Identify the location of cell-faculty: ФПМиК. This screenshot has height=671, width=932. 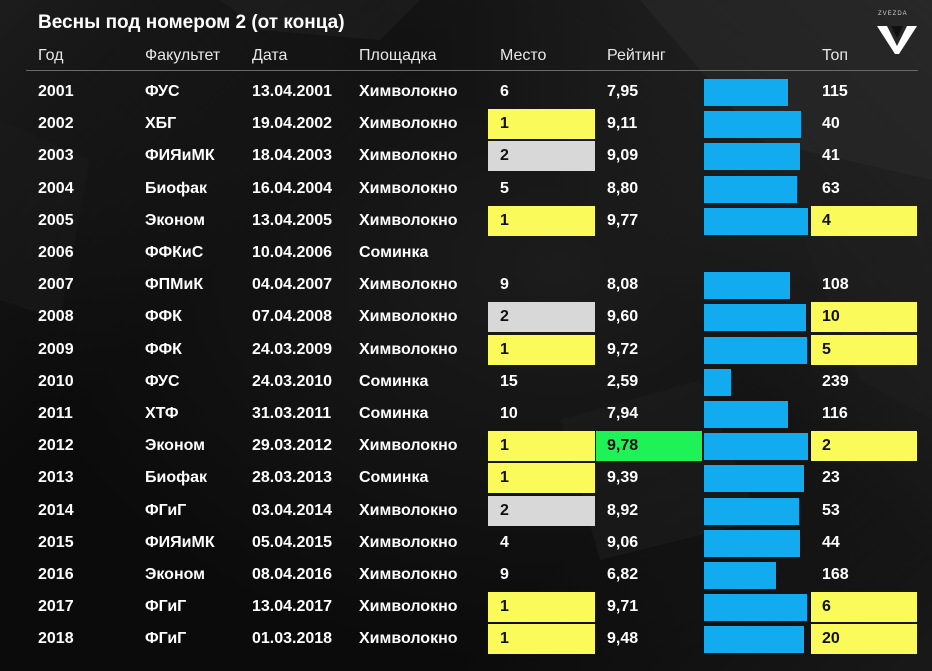
(174, 285).